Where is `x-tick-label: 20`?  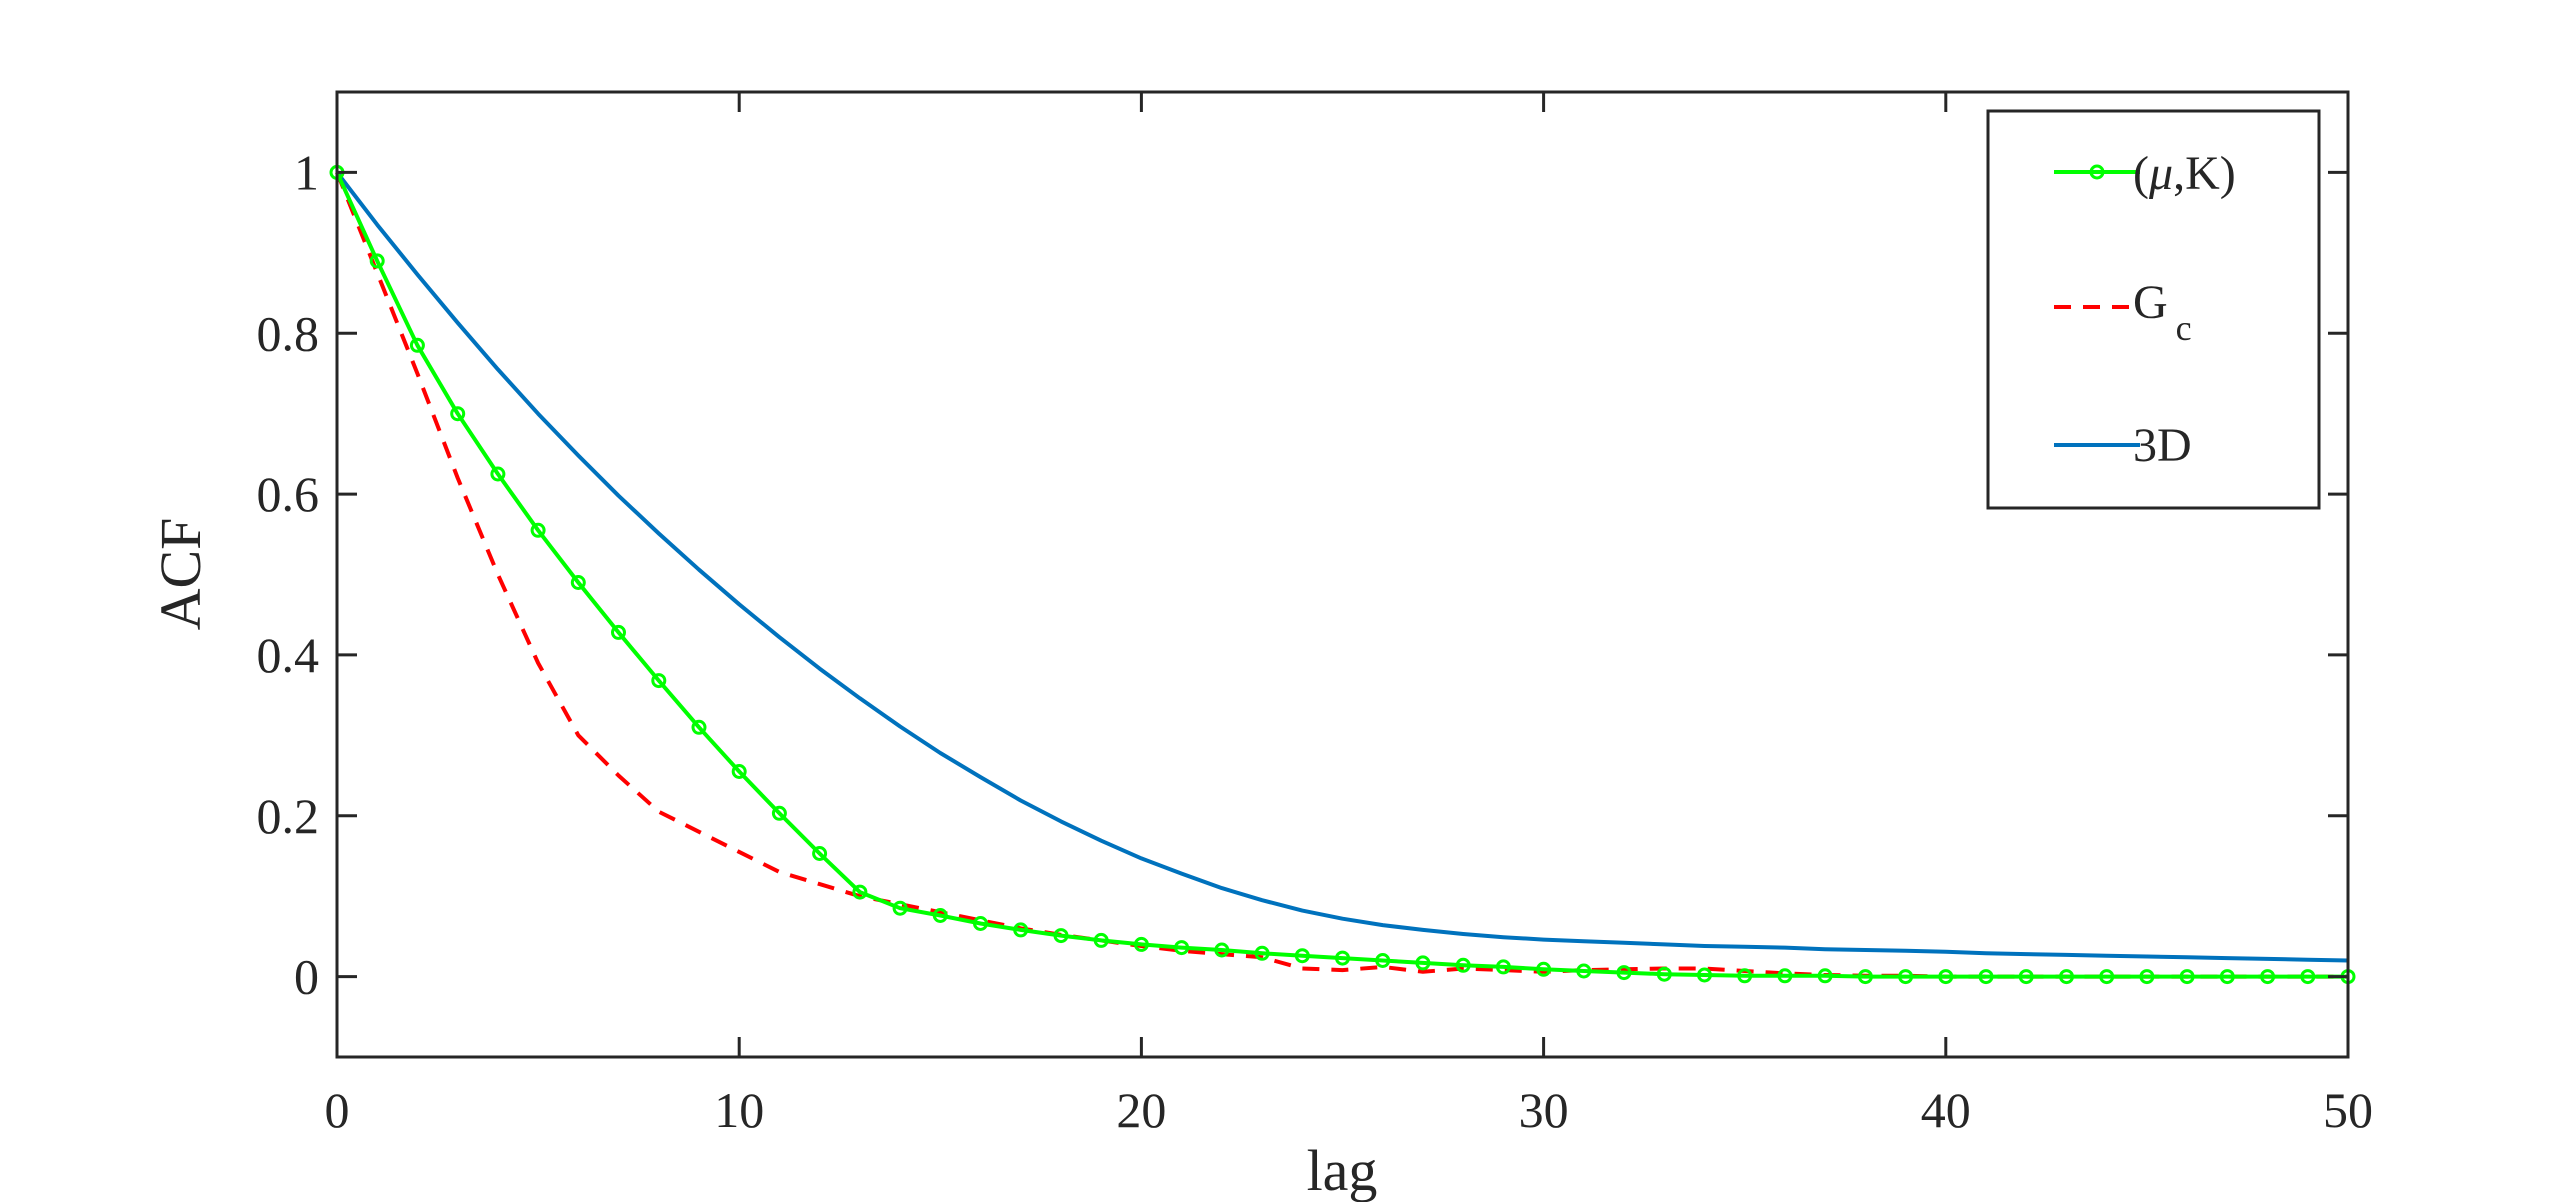
x-tick-label: 20 is located at coordinates (1141, 1110).